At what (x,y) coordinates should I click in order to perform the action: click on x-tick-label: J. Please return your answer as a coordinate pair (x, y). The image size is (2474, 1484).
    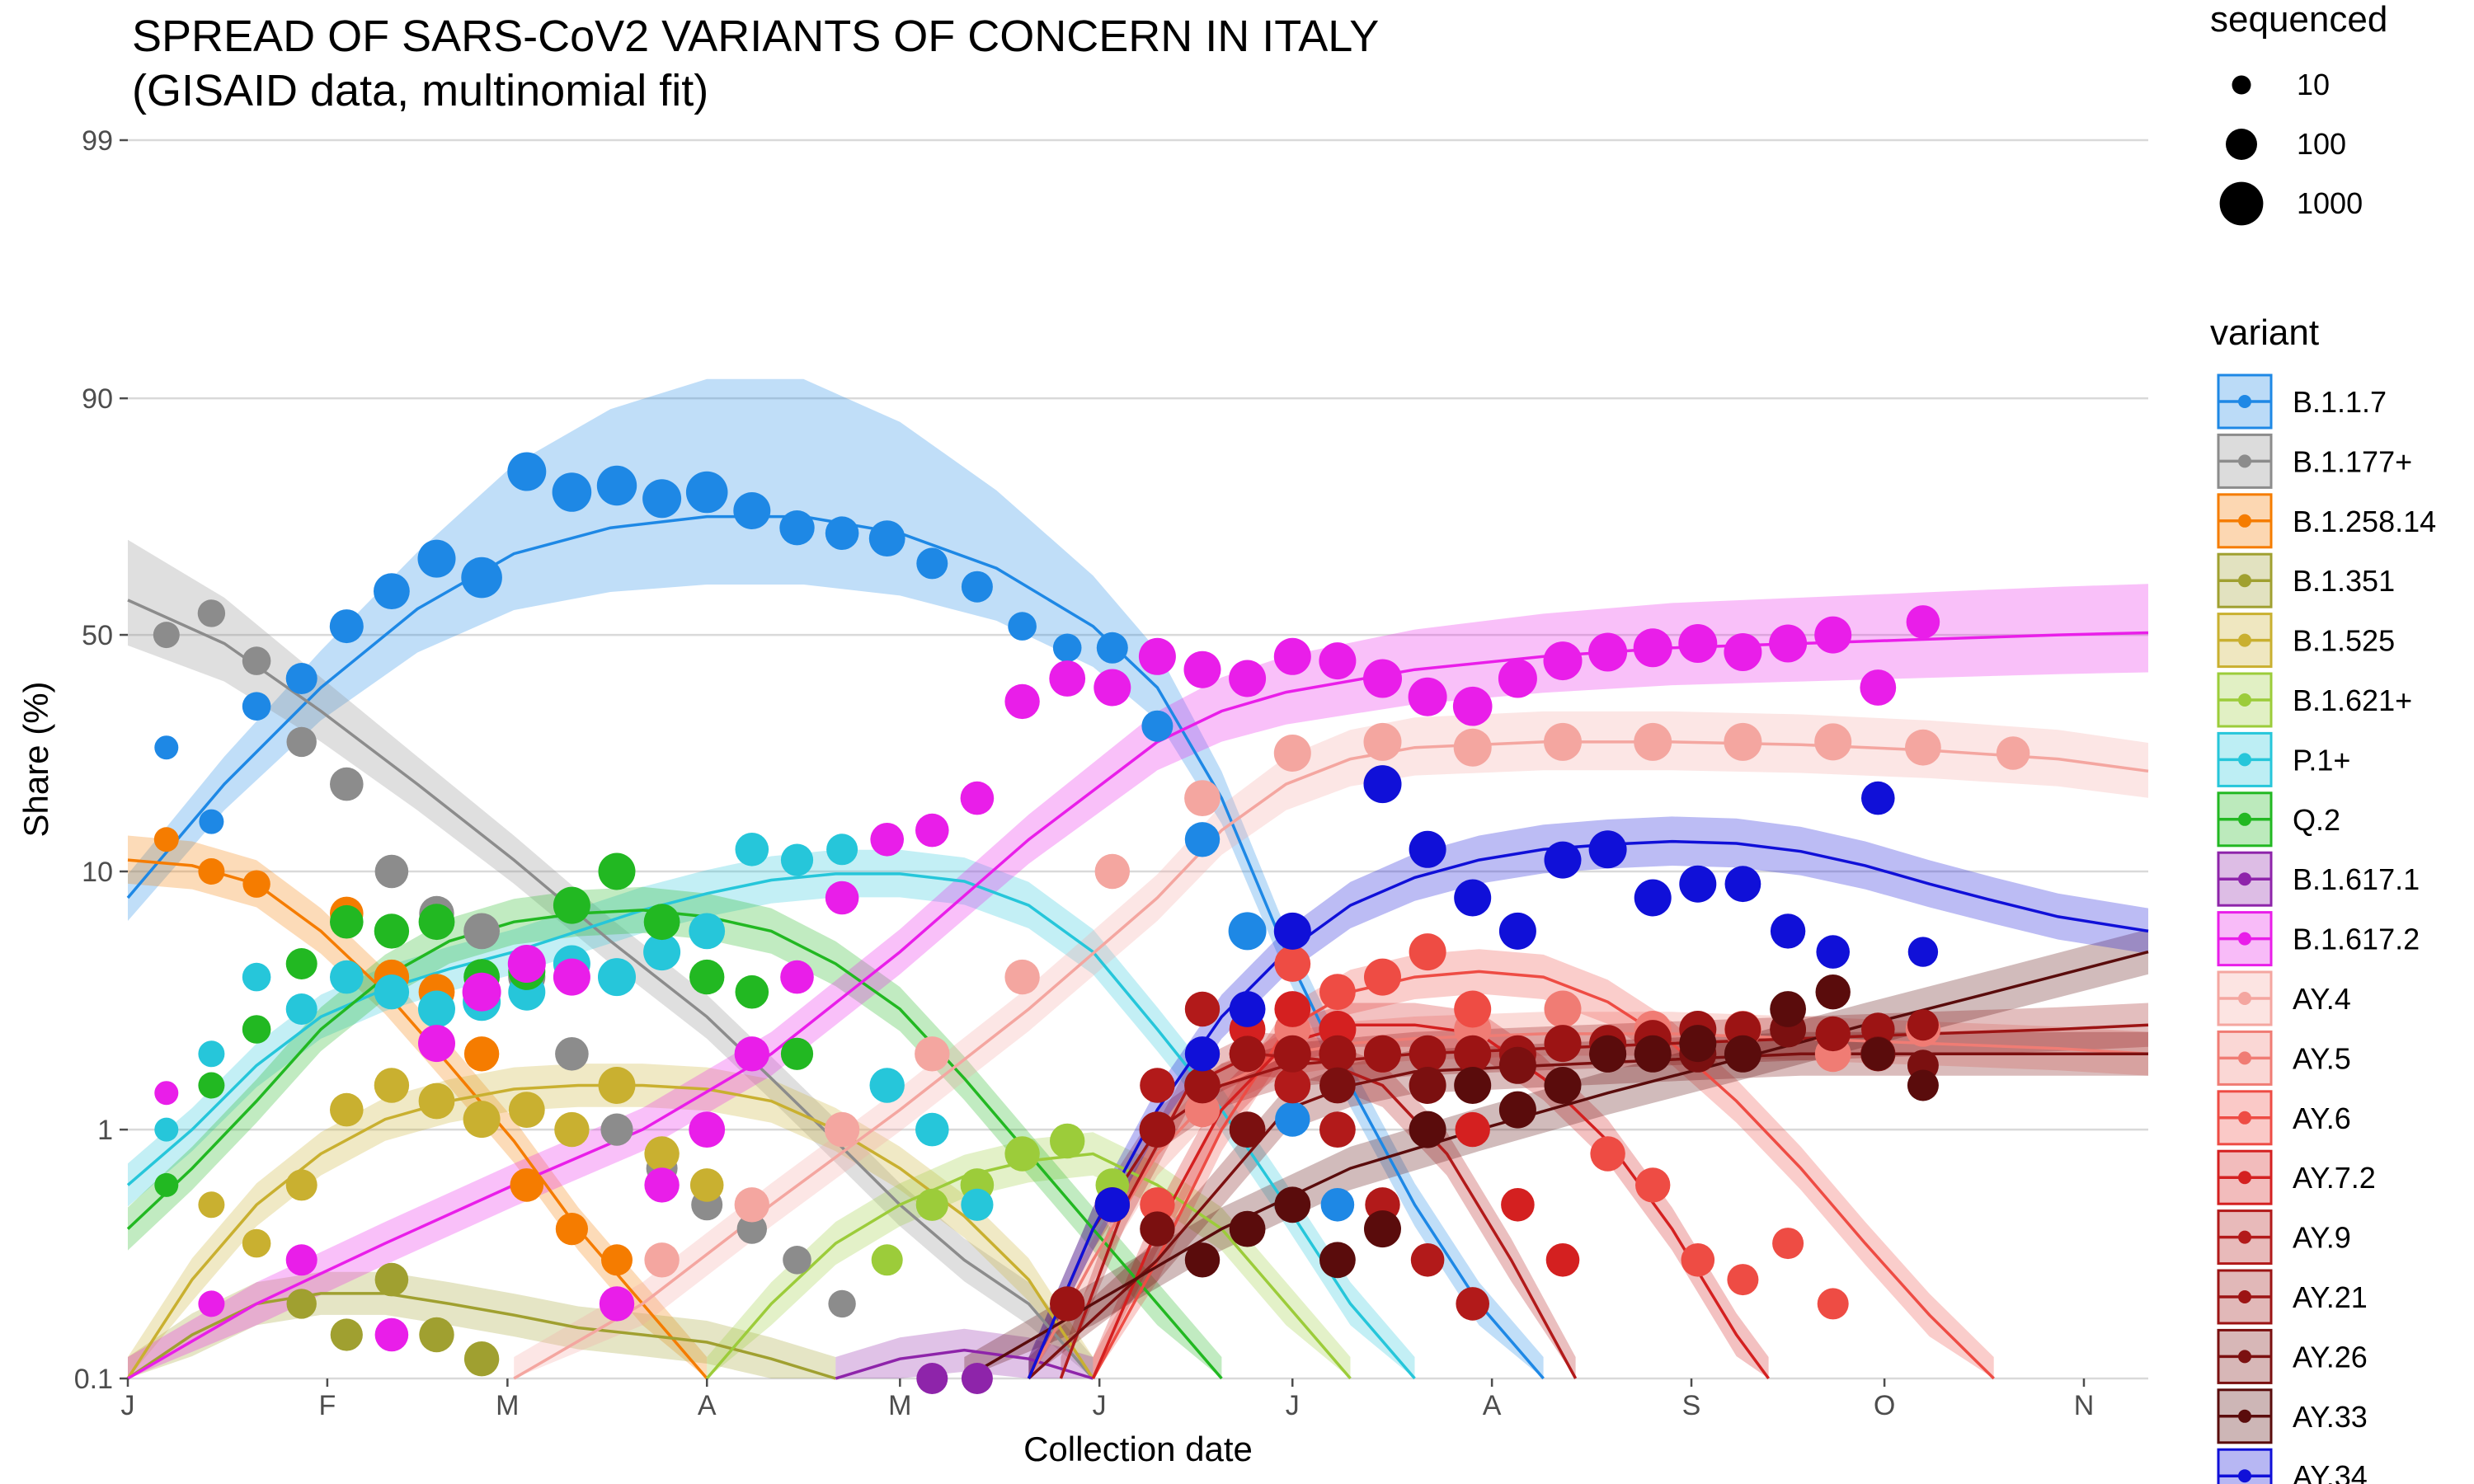
    Looking at the image, I should click on (128, 1405).